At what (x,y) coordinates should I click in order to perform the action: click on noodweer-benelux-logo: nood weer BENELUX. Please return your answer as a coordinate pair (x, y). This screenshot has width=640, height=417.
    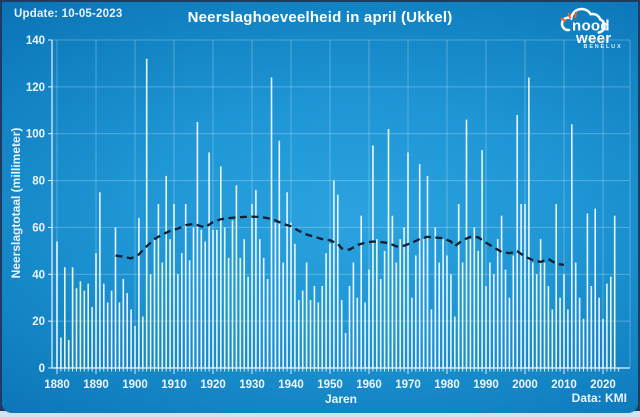
    Looking at the image, I should click on (591, 25).